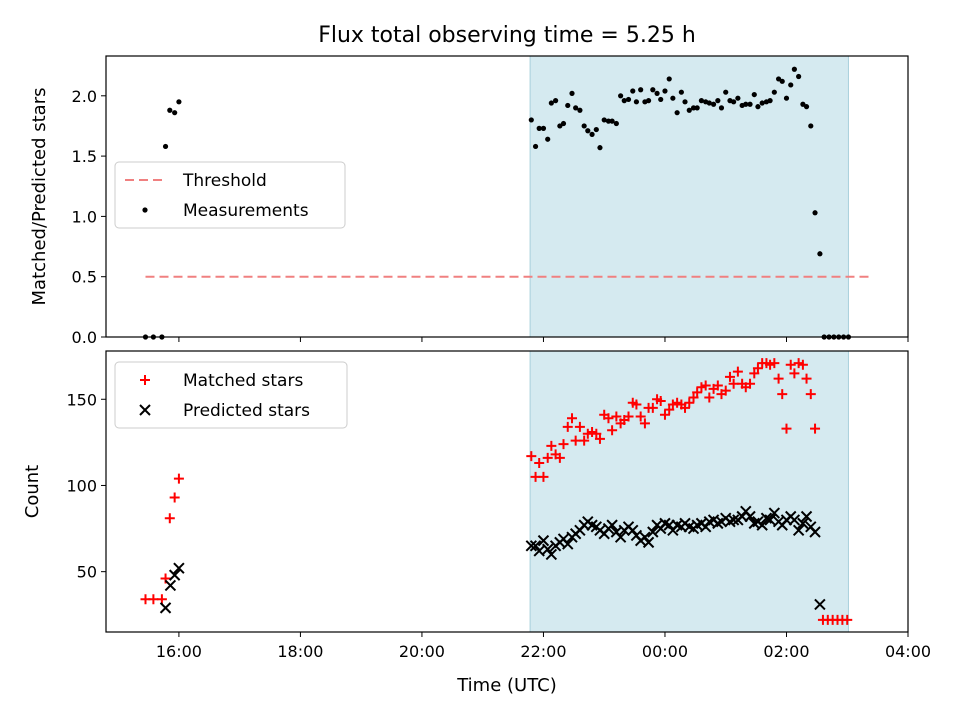 The image size is (960, 720). What do you see at coordinates (543, 651) in the screenshot?
I see `x-tick-label: 22:00` at bounding box center [543, 651].